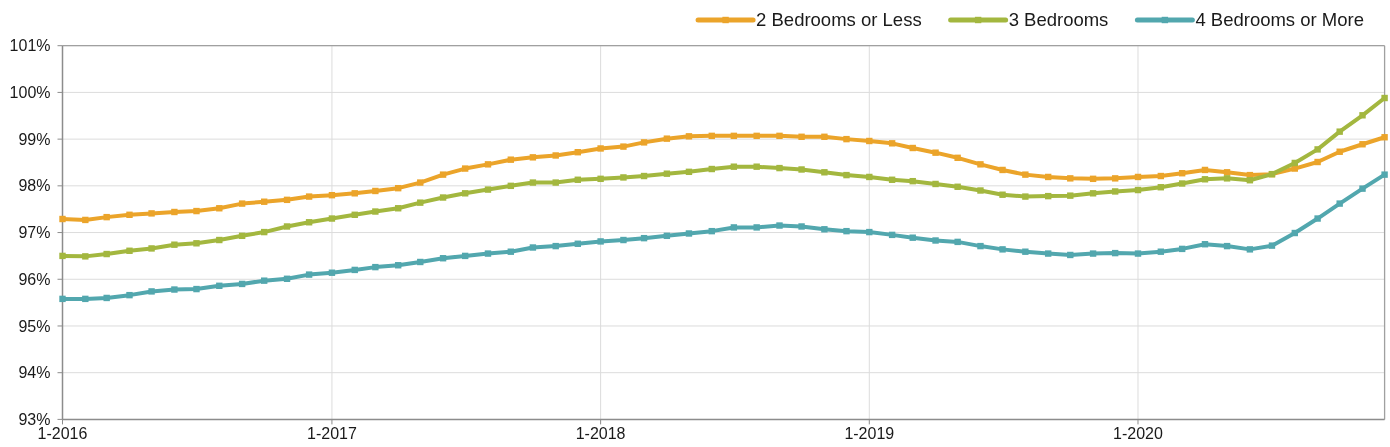 The image size is (1390, 447). Describe the element at coordinates (1058, 20) in the screenshot. I see `legend-label: 3 Bedrooms` at that location.